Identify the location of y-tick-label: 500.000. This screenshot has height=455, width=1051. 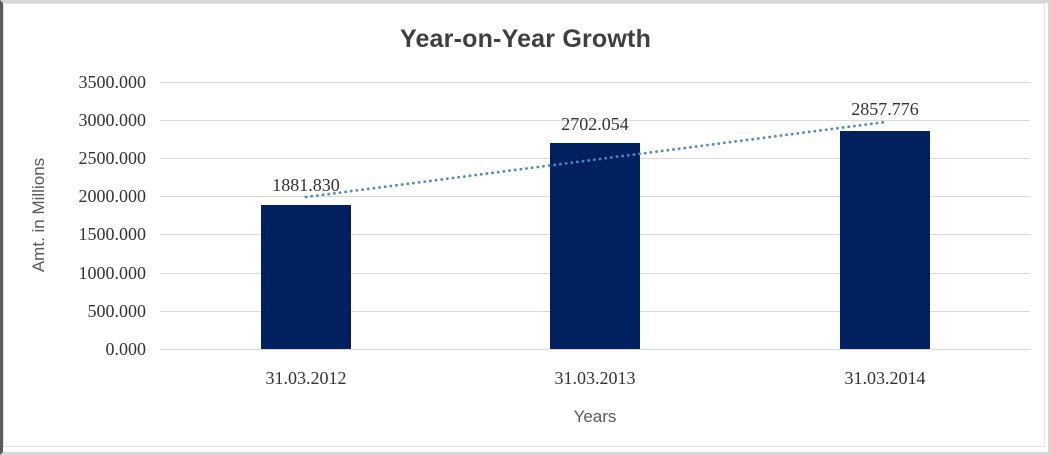
(117, 311).